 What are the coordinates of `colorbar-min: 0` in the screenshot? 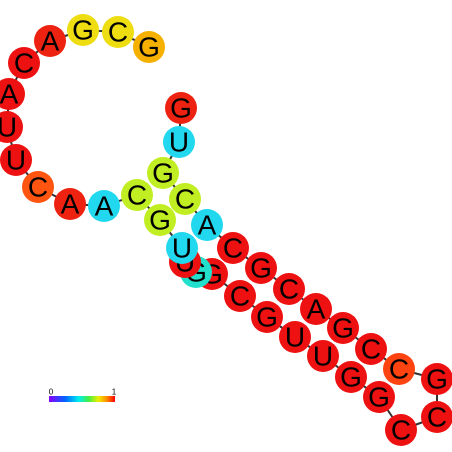 It's located at (51, 392).